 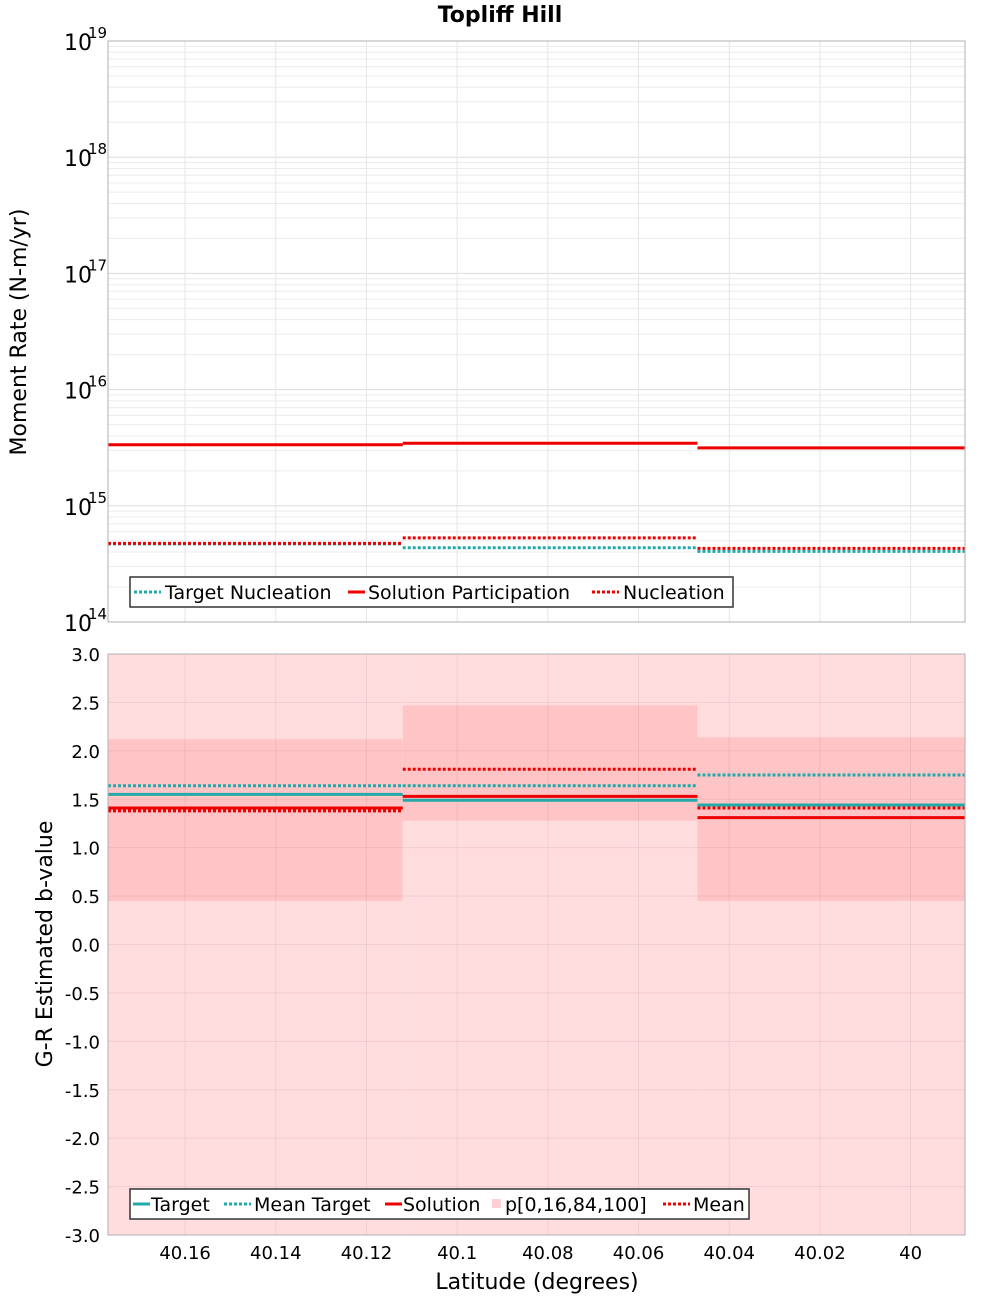 I want to click on moment-rate-y-tick-exponent: 17, so click(x=97, y=265).